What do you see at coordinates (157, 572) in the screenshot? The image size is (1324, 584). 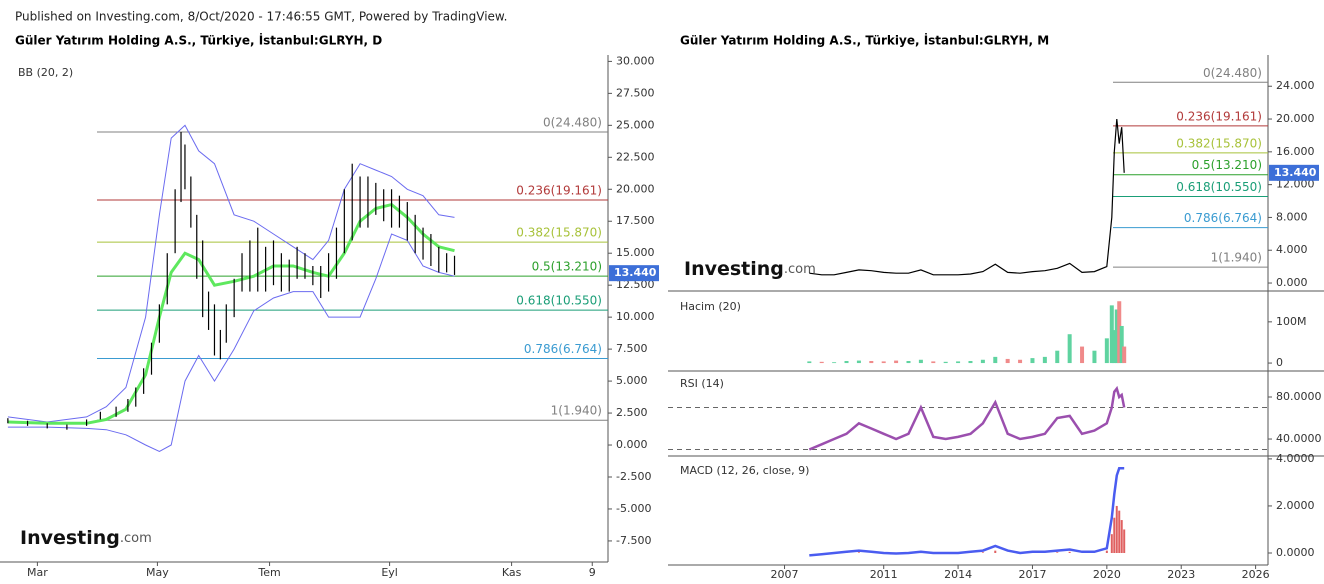 I see `x-tick-label: May` at bounding box center [157, 572].